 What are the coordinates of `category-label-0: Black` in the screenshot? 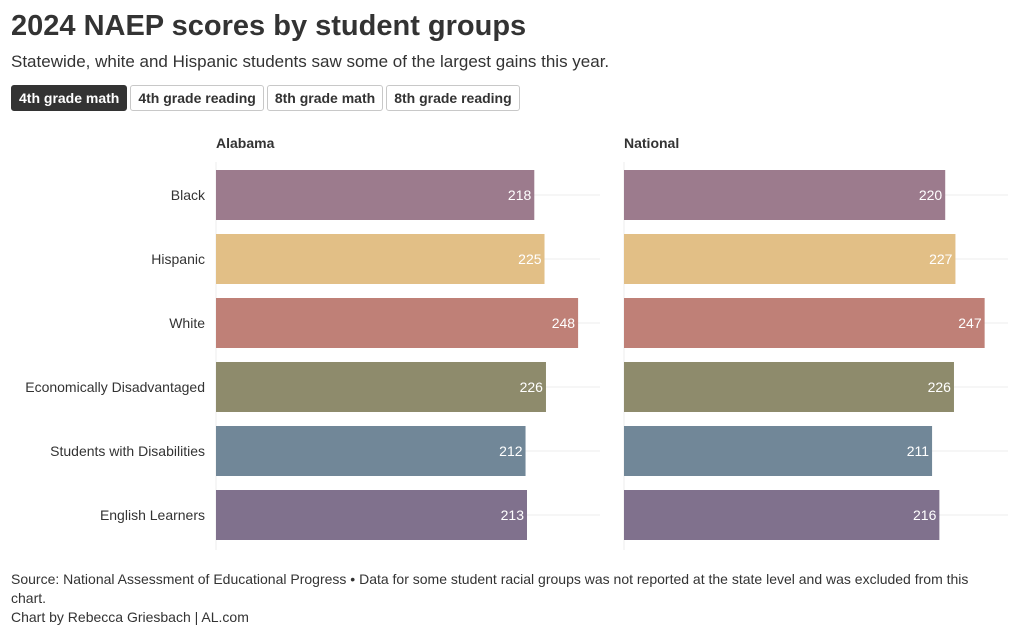 It's located at (188, 195).